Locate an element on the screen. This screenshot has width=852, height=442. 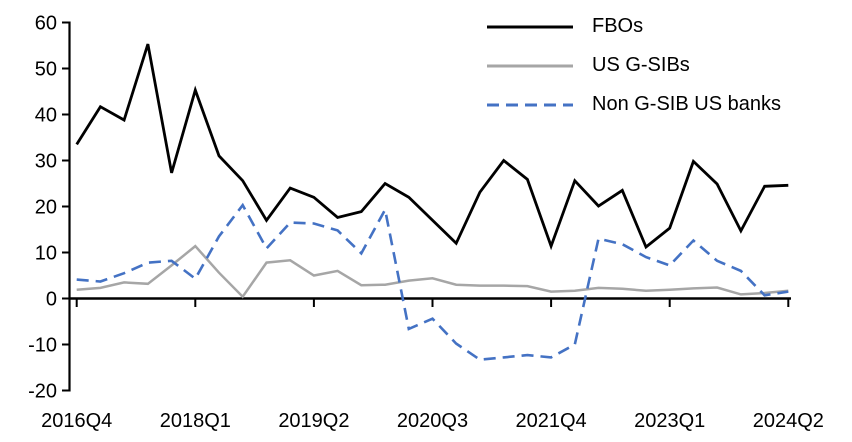
us-gsibs-line-swatch is located at coordinates (530, 65).